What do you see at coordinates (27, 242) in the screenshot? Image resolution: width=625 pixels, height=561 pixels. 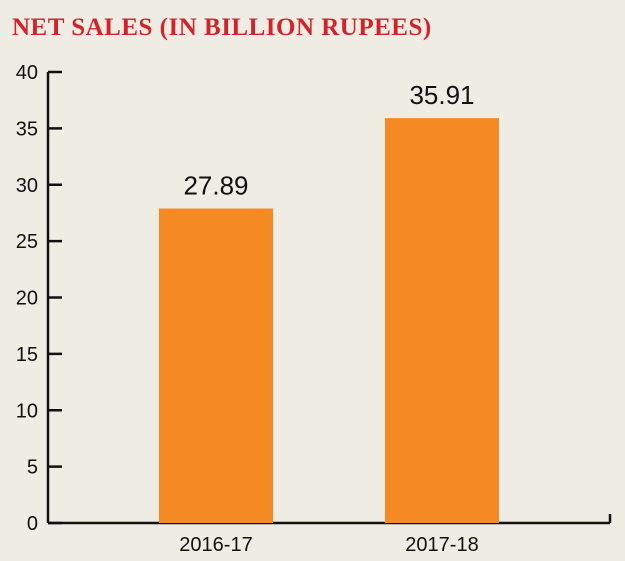 I see `y-tick-label: 25` at bounding box center [27, 242].